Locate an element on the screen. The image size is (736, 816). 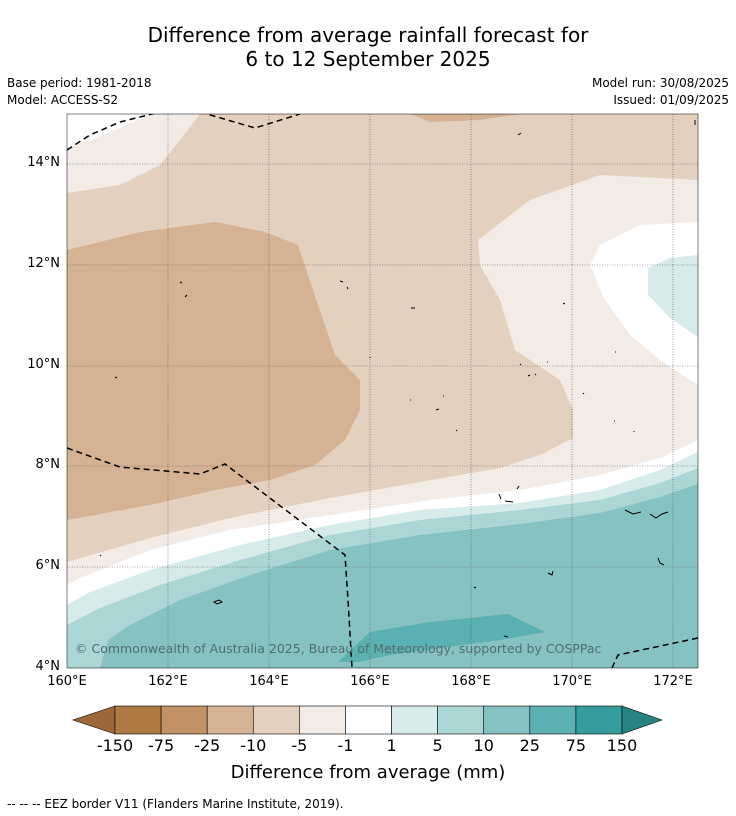
colorbar-tick-label: -10 is located at coordinates (253, 745).